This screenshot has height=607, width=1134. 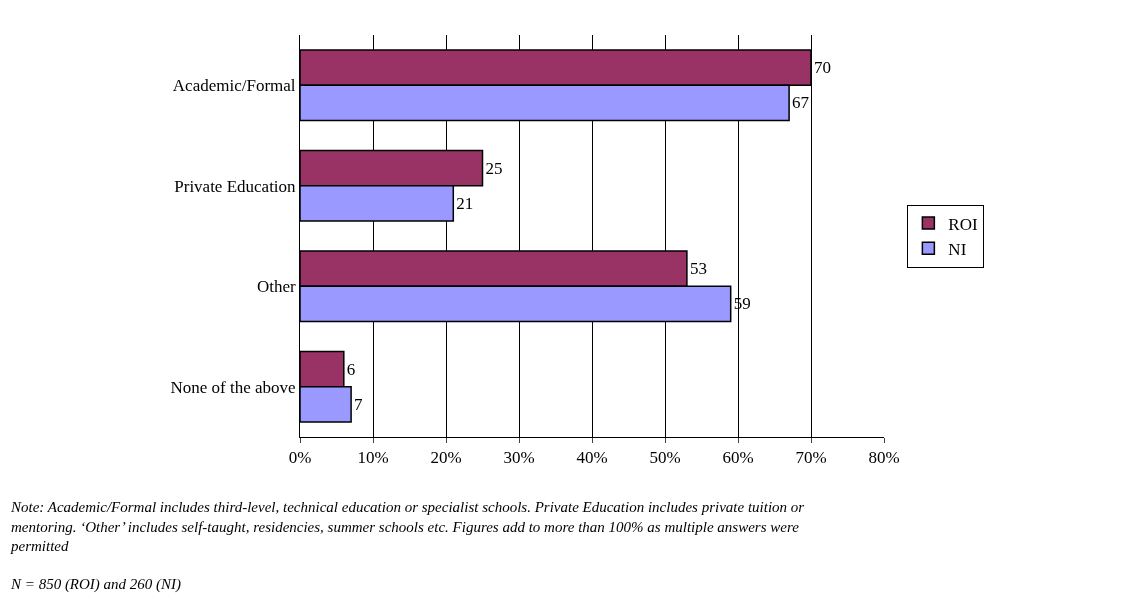 I want to click on x-tick-label: 50%, so click(x=665, y=458).